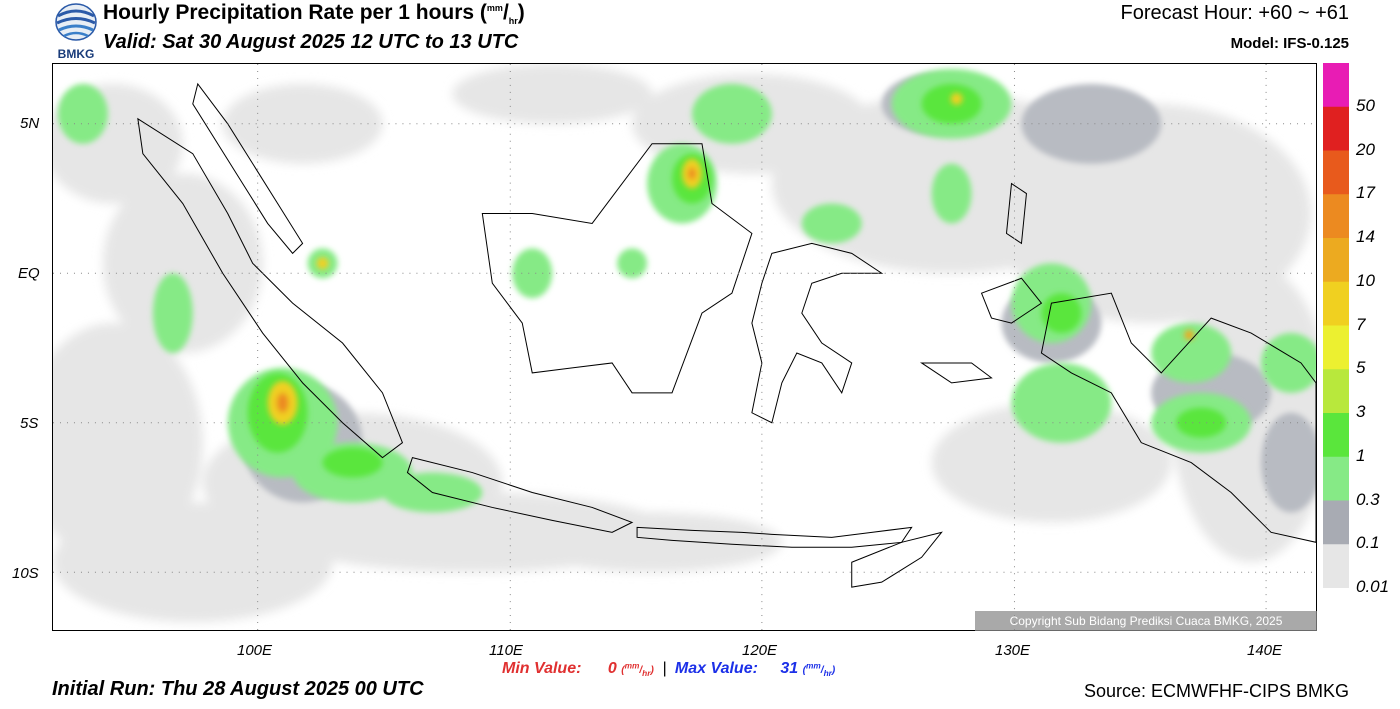 This screenshot has width=1400, height=709. What do you see at coordinates (1013, 650) in the screenshot?
I see `lon-label-130e: 130E` at bounding box center [1013, 650].